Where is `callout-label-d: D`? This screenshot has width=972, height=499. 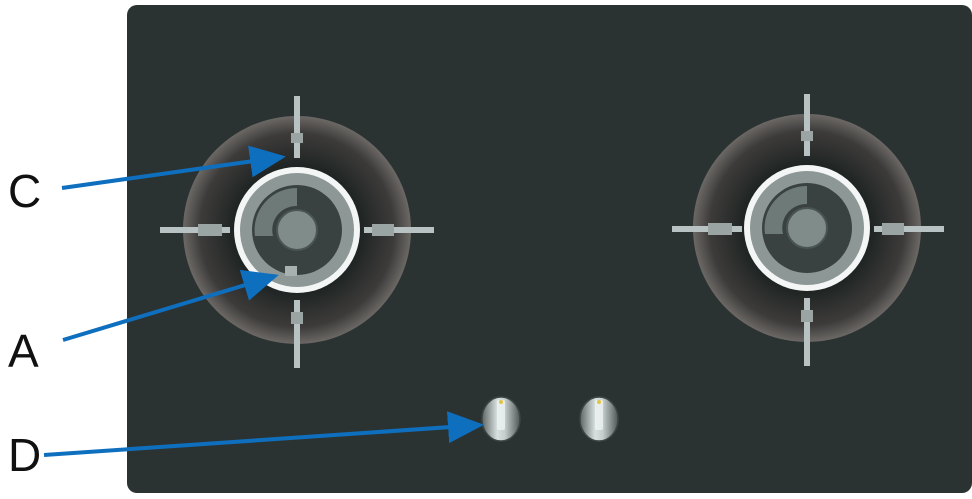
callout-label-d: D is located at coordinates (25, 455).